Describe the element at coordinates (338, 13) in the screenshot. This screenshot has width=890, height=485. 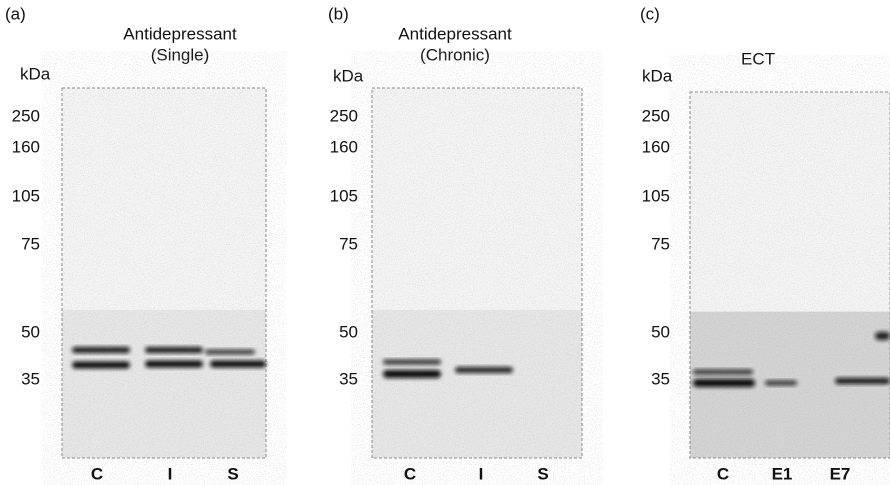
I see `panel-label: (b)` at that location.